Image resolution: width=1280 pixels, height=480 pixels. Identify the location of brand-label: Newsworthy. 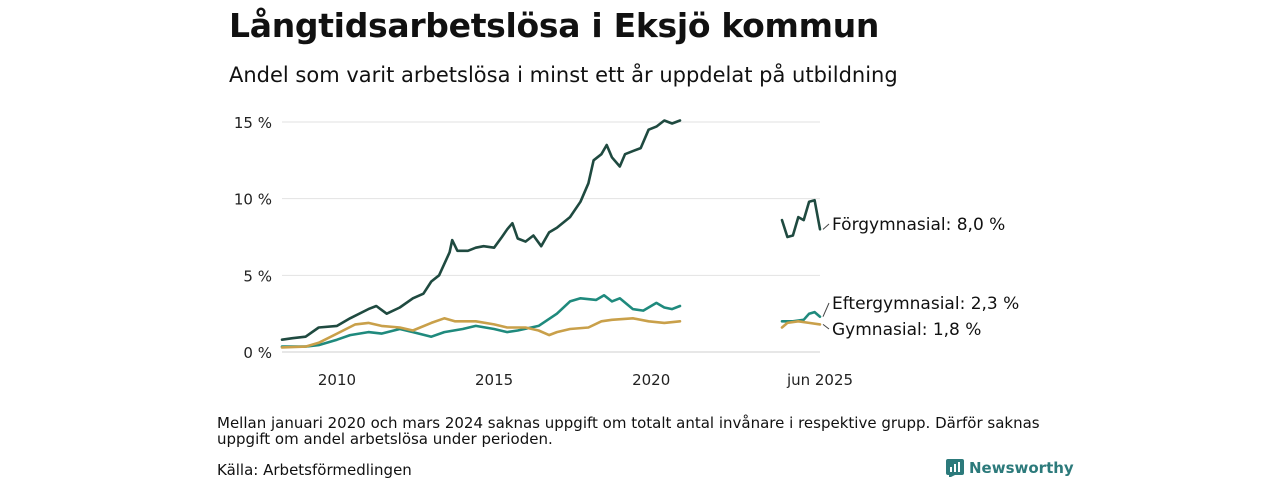
(1021, 468).